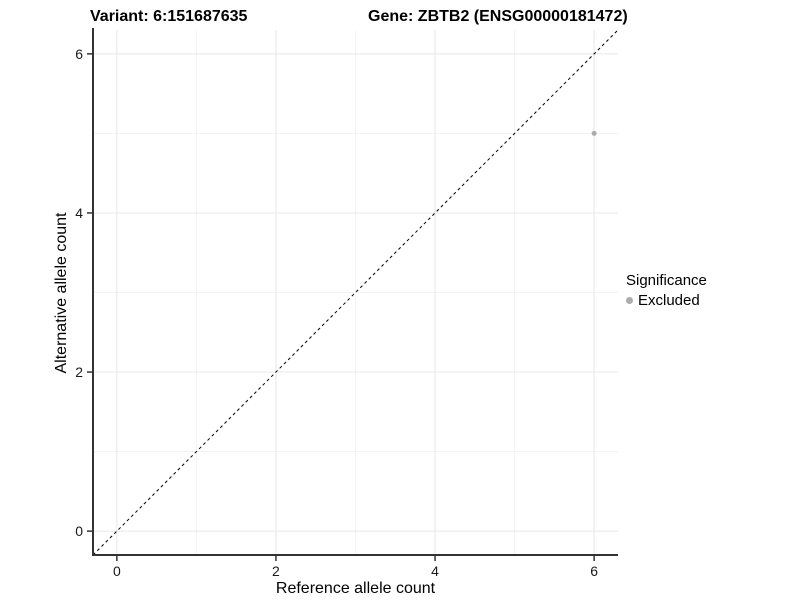 This screenshot has width=800, height=600. I want to click on x-axis-label: Reference allele count, so click(355, 588).